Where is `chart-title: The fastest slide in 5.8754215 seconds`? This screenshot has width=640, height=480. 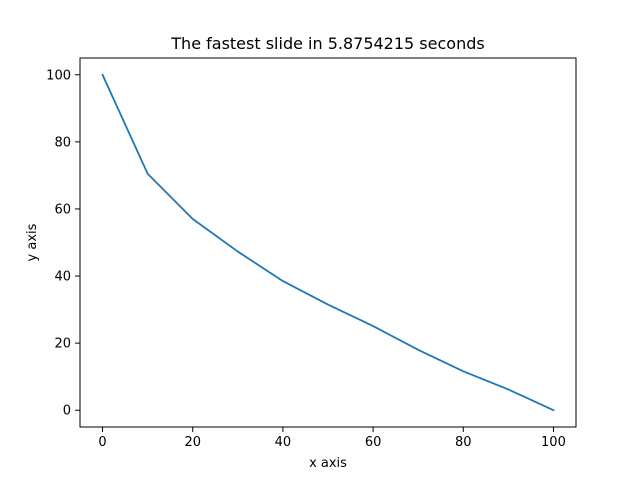 chart-title: The fastest slide in 5.8754215 seconds is located at coordinates (327, 43).